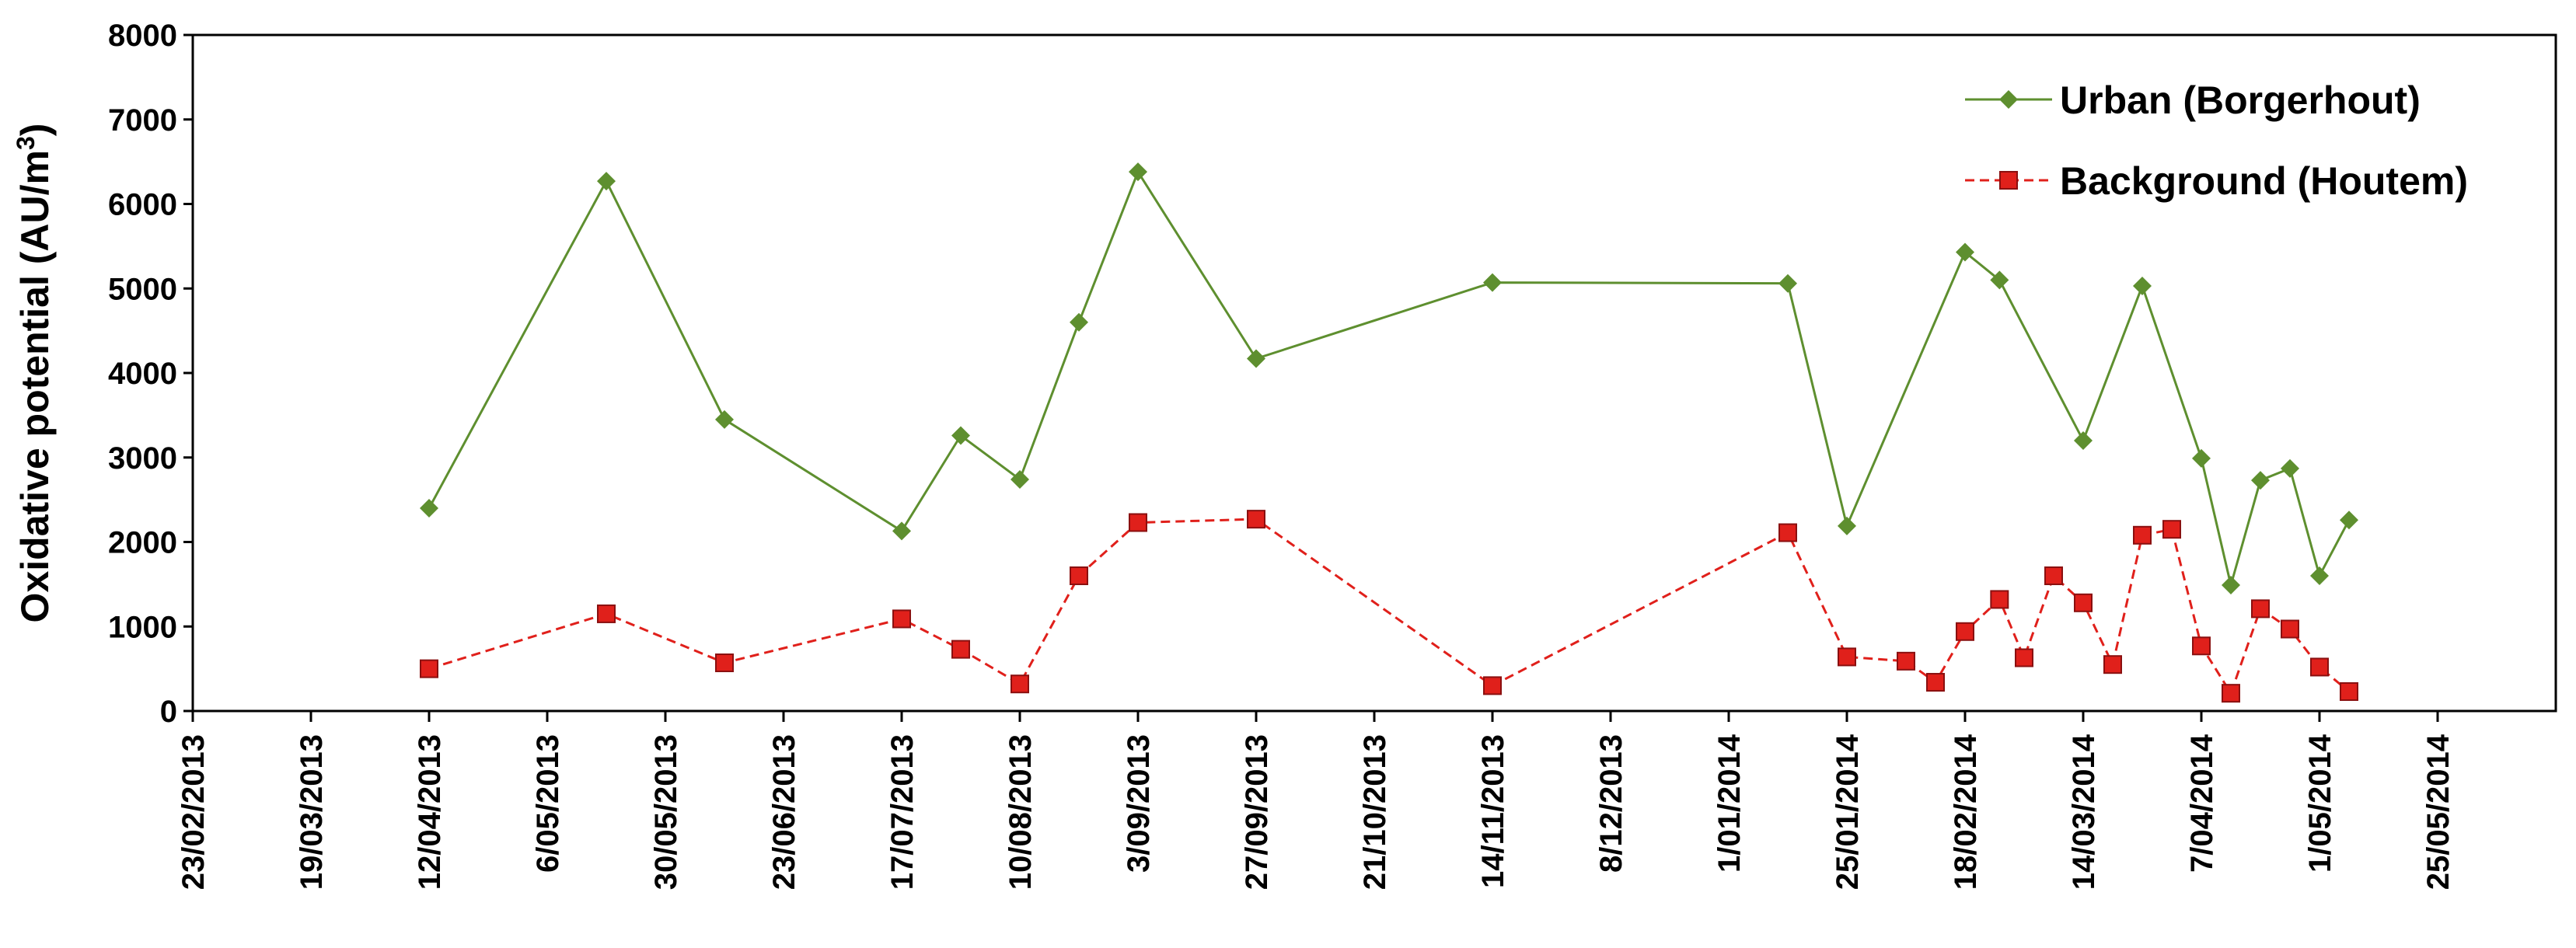  I want to click on x-tick-label: 10/08/2013, so click(1021, 812).